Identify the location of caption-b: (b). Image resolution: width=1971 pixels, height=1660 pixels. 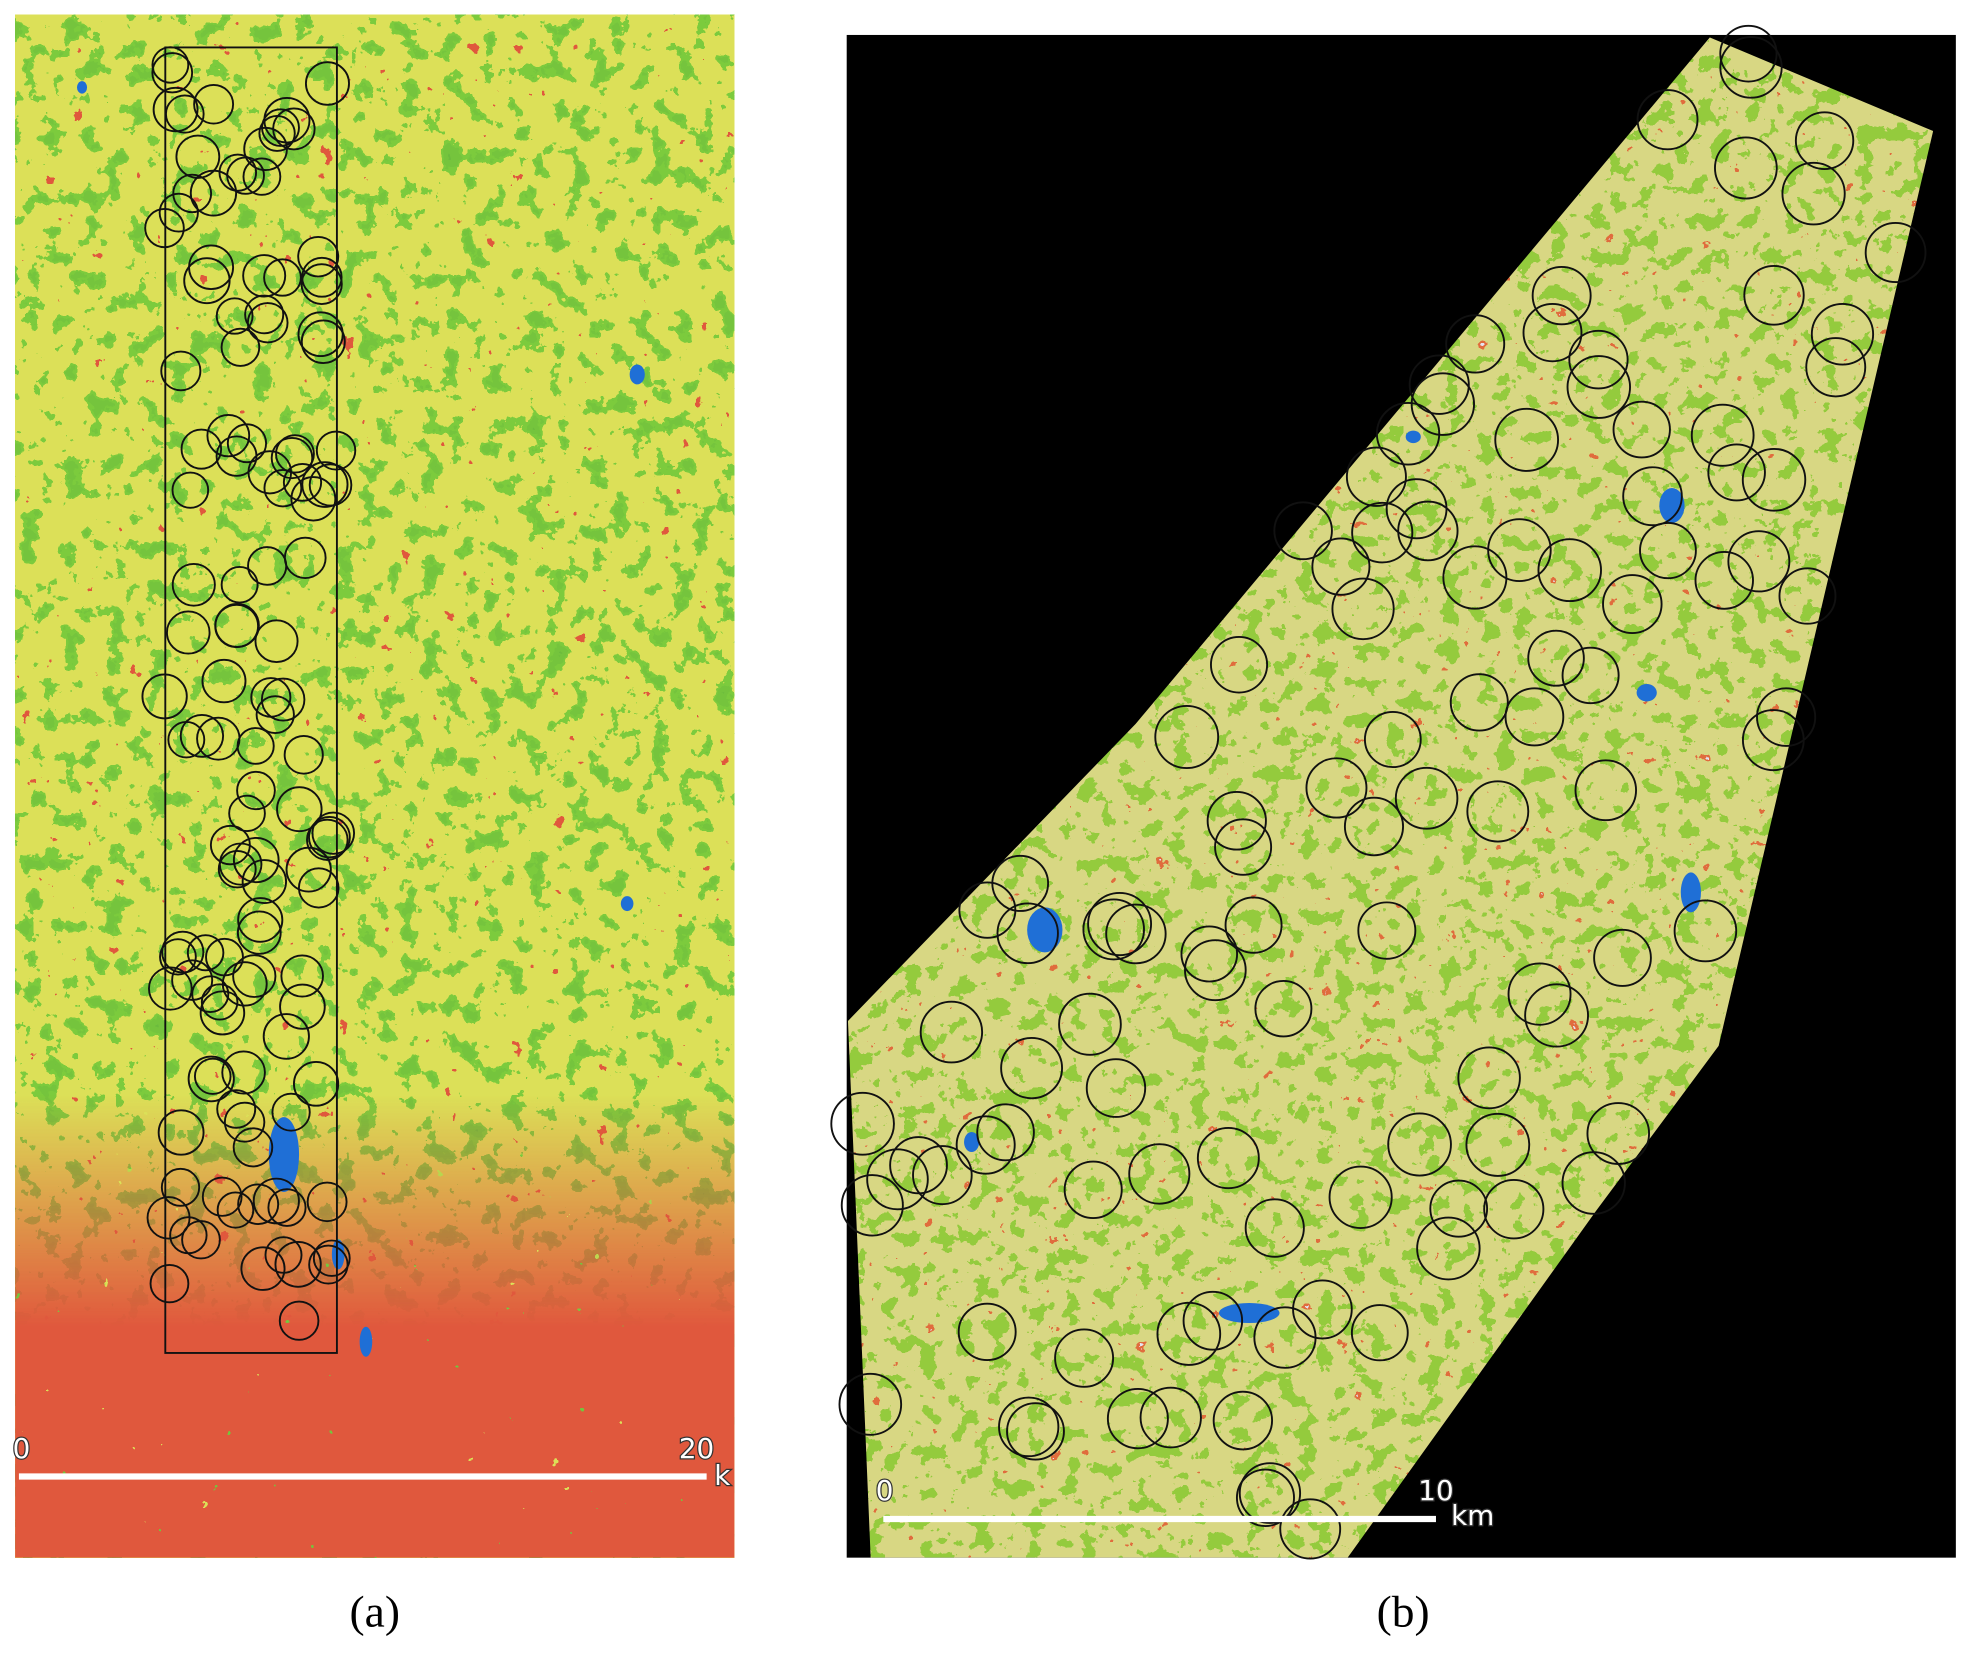
(1403, 1612).